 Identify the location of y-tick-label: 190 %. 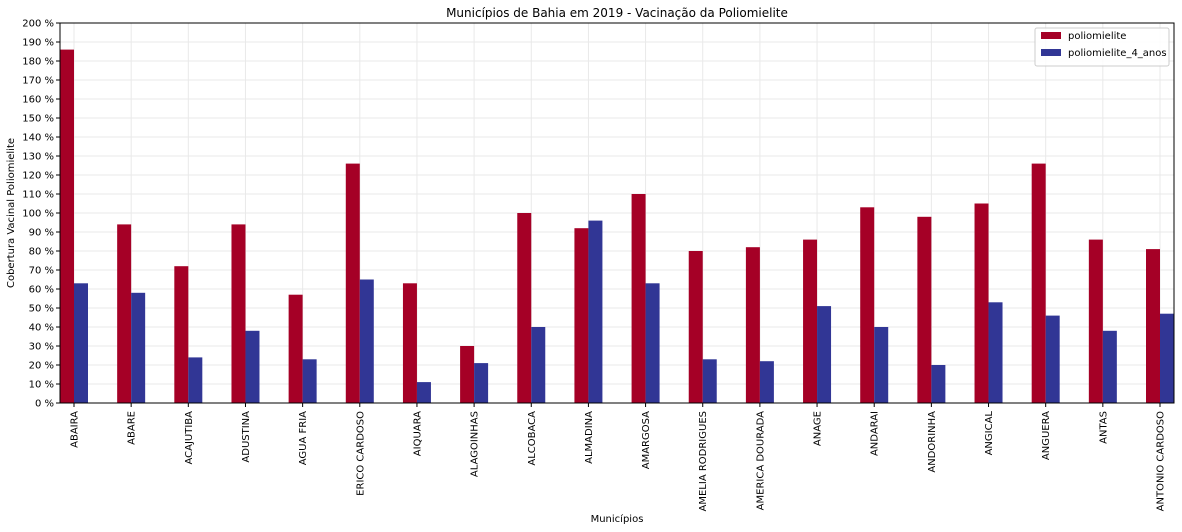
(38, 43).